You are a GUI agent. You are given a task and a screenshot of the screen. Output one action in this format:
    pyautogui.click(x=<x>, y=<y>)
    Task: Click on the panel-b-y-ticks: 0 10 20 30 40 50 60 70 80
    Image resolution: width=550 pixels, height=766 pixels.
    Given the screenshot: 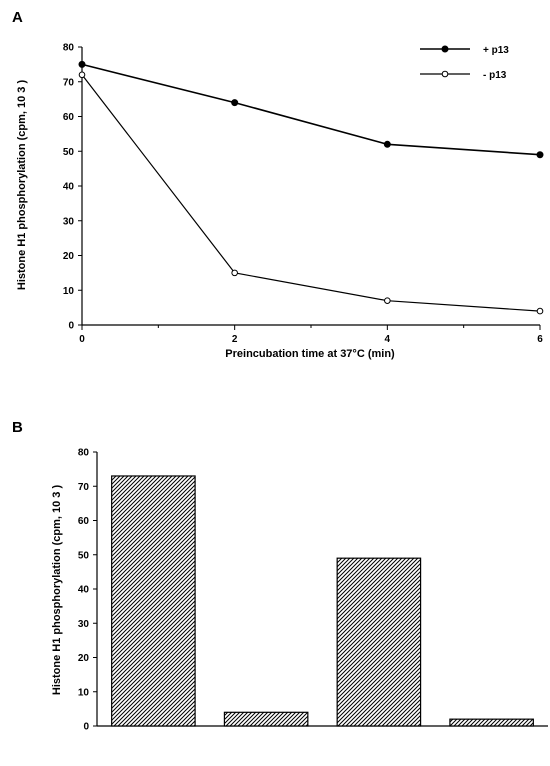 What is the action you would take?
    pyautogui.click(x=87, y=590)
    